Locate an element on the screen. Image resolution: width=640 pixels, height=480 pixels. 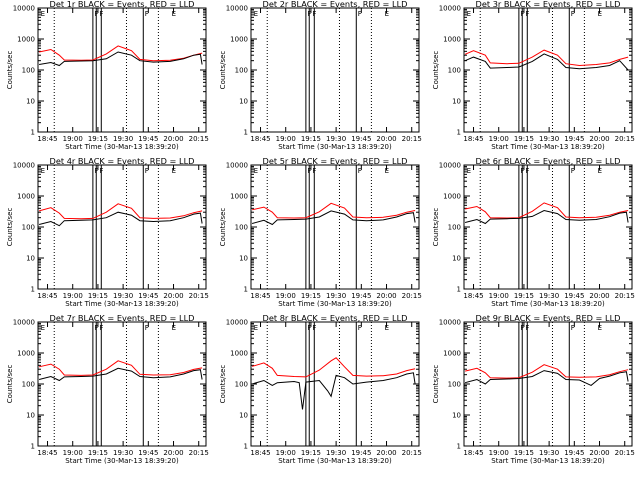
panel-title: Det 3r BLACK = Events, RED = LLD is located at coordinates (548, 4).